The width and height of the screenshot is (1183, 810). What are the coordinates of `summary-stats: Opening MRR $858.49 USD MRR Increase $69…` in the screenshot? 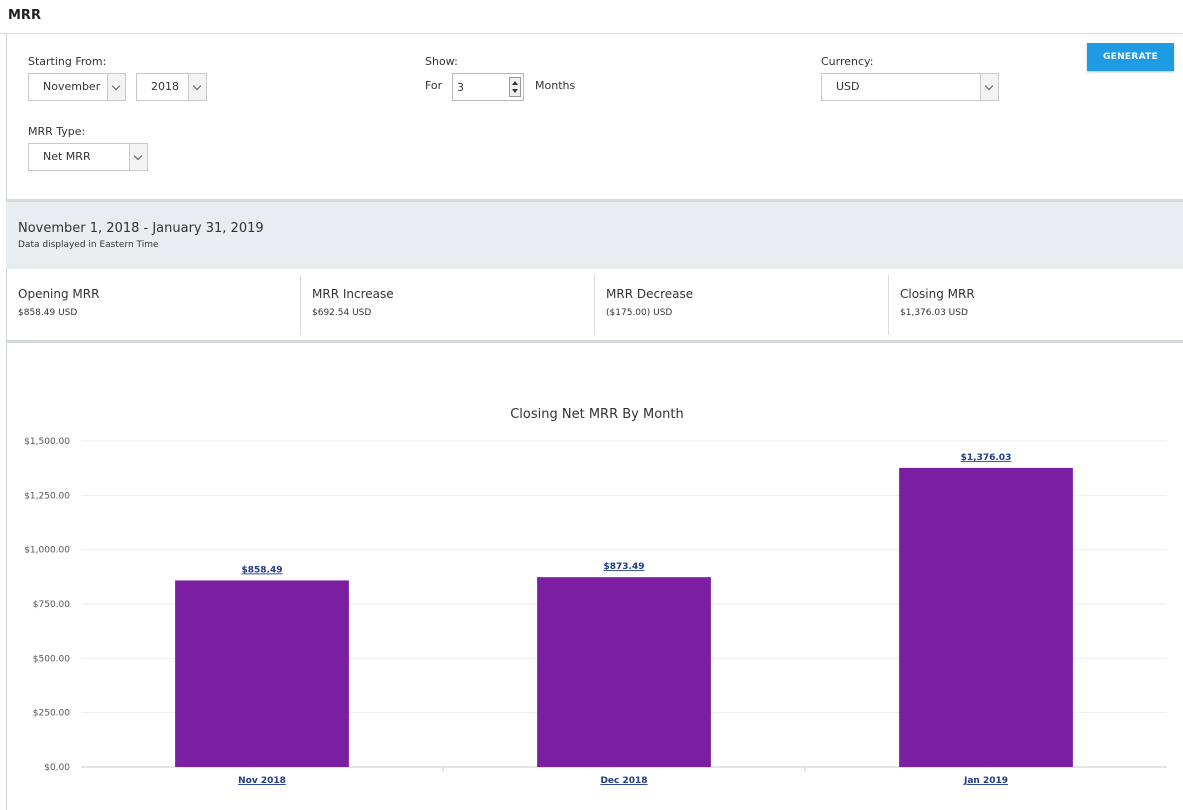 It's located at (594, 306).